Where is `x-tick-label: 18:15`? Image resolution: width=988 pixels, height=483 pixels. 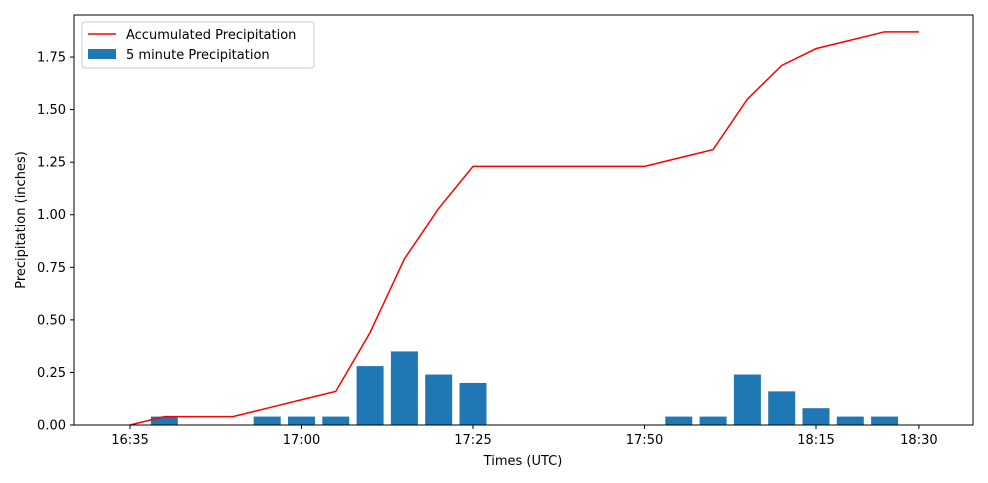
x-tick-label: 18:15 is located at coordinates (815, 440).